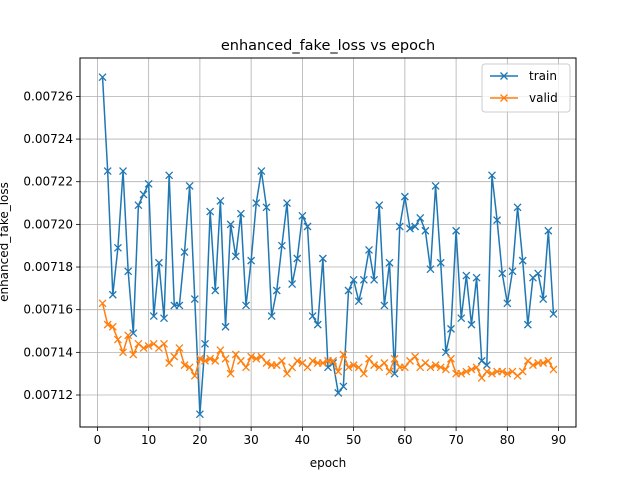  I want to click on x-tick-label: 0, so click(98, 440).